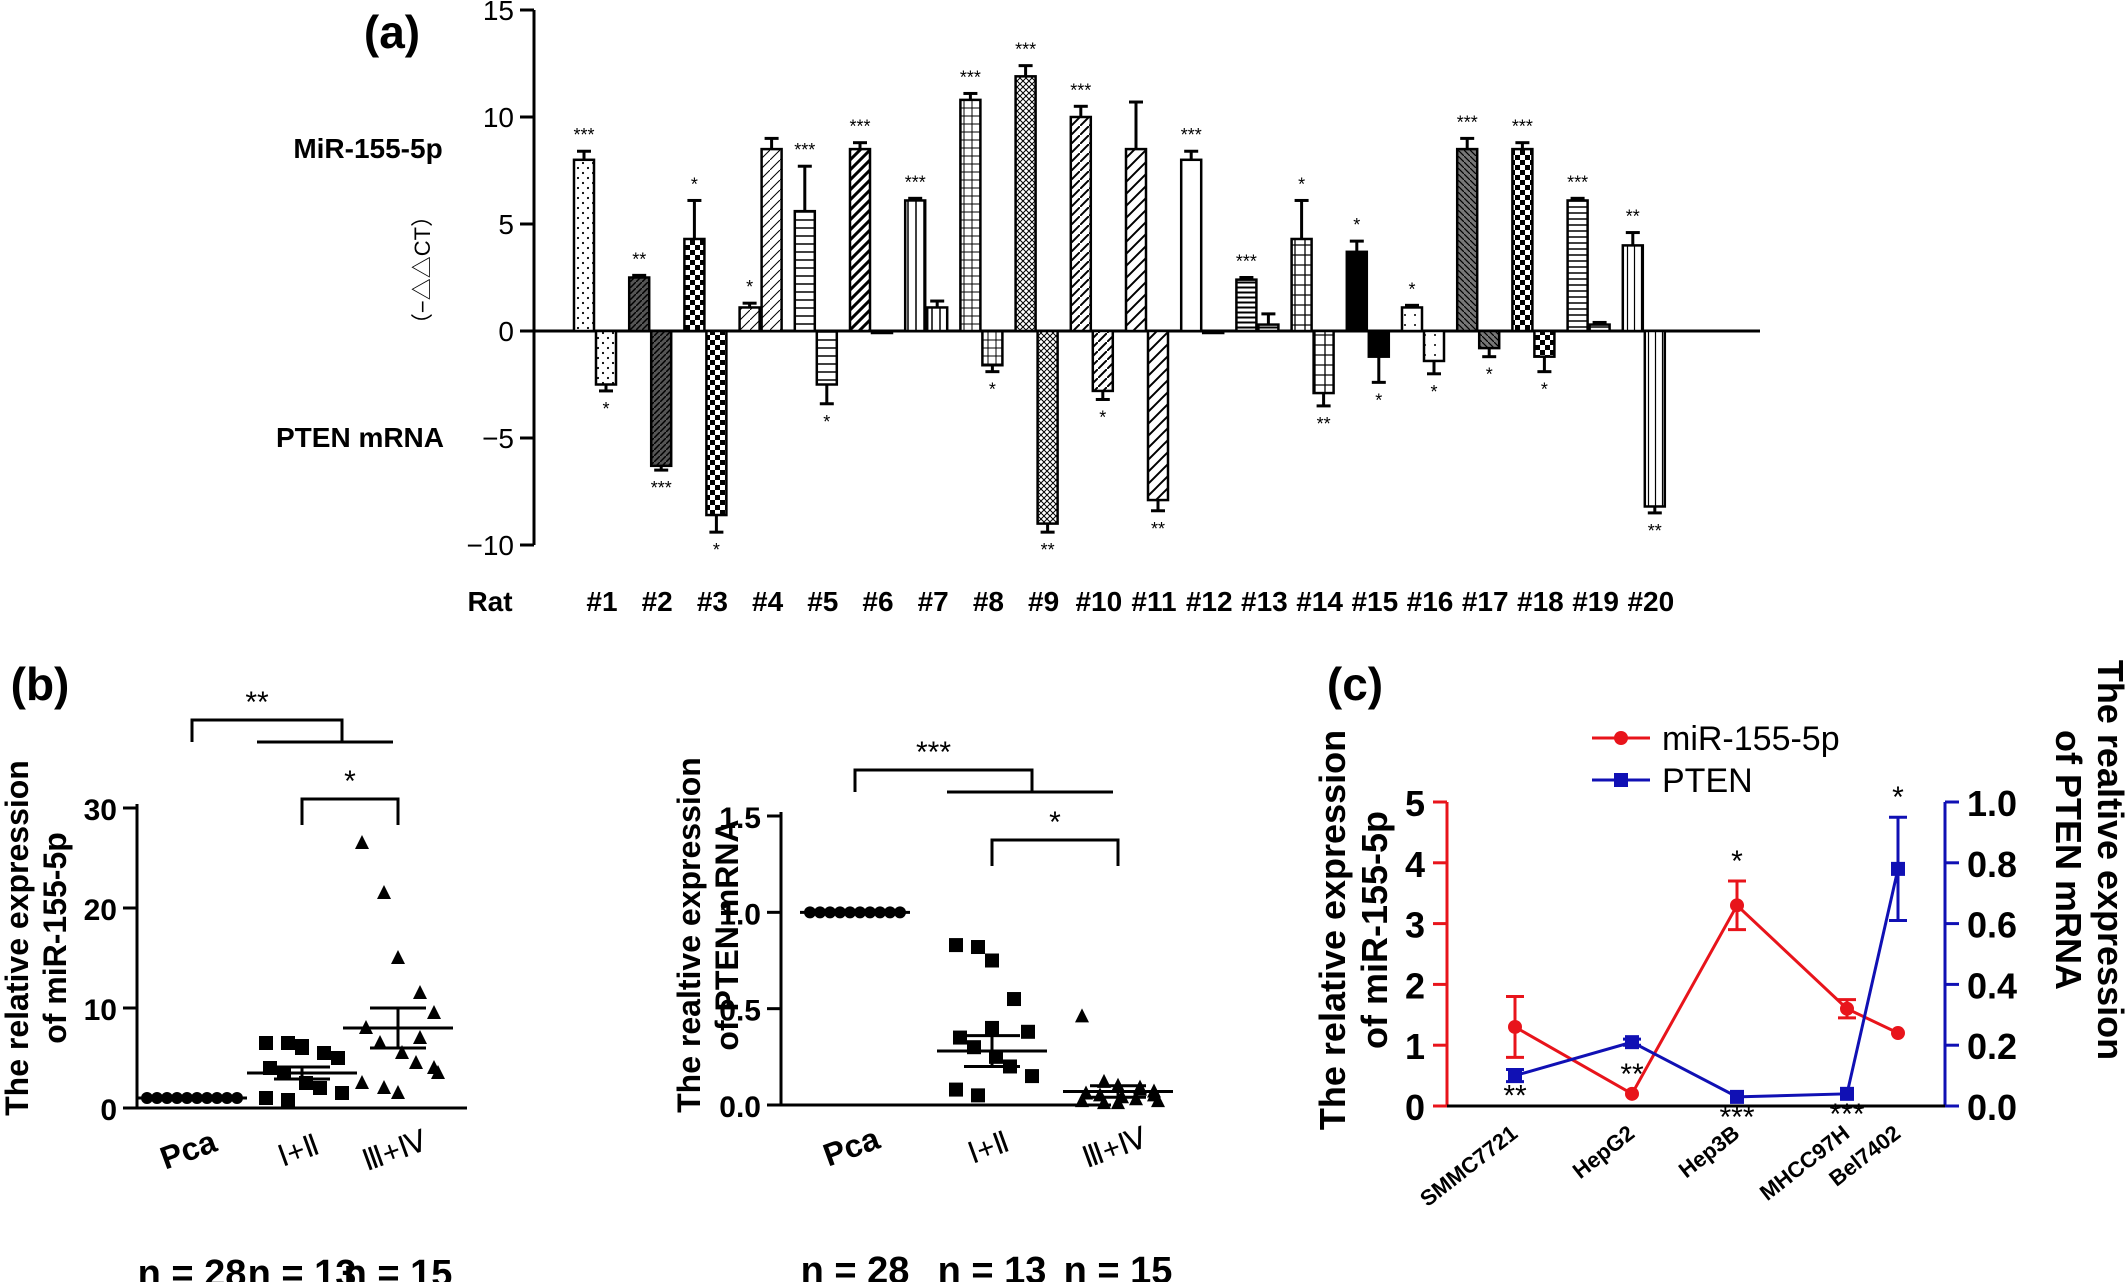  I want to click on panel-a-x-tick-label: #17, so click(1485, 601).